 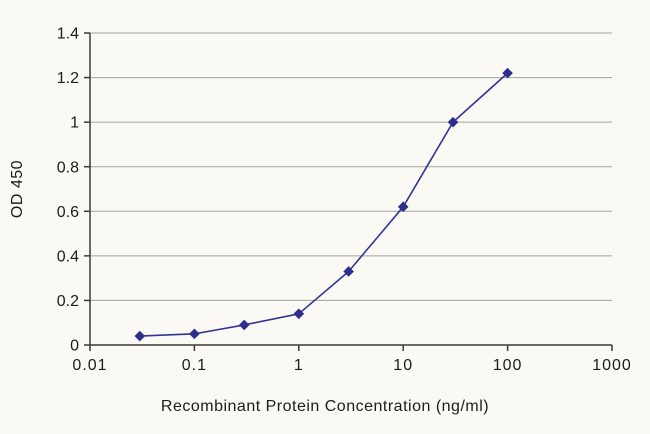 What do you see at coordinates (68, 301) in the screenshot?
I see `y-tick-label: 0.2` at bounding box center [68, 301].